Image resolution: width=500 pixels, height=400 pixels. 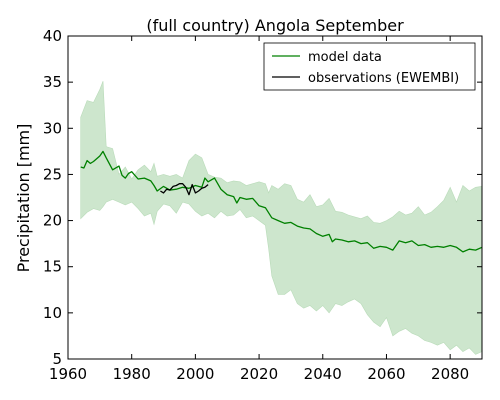 What do you see at coordinates (52, 313) in the screenshot?
I see `y-tick-label: 10` at bounding box center [52, 313].